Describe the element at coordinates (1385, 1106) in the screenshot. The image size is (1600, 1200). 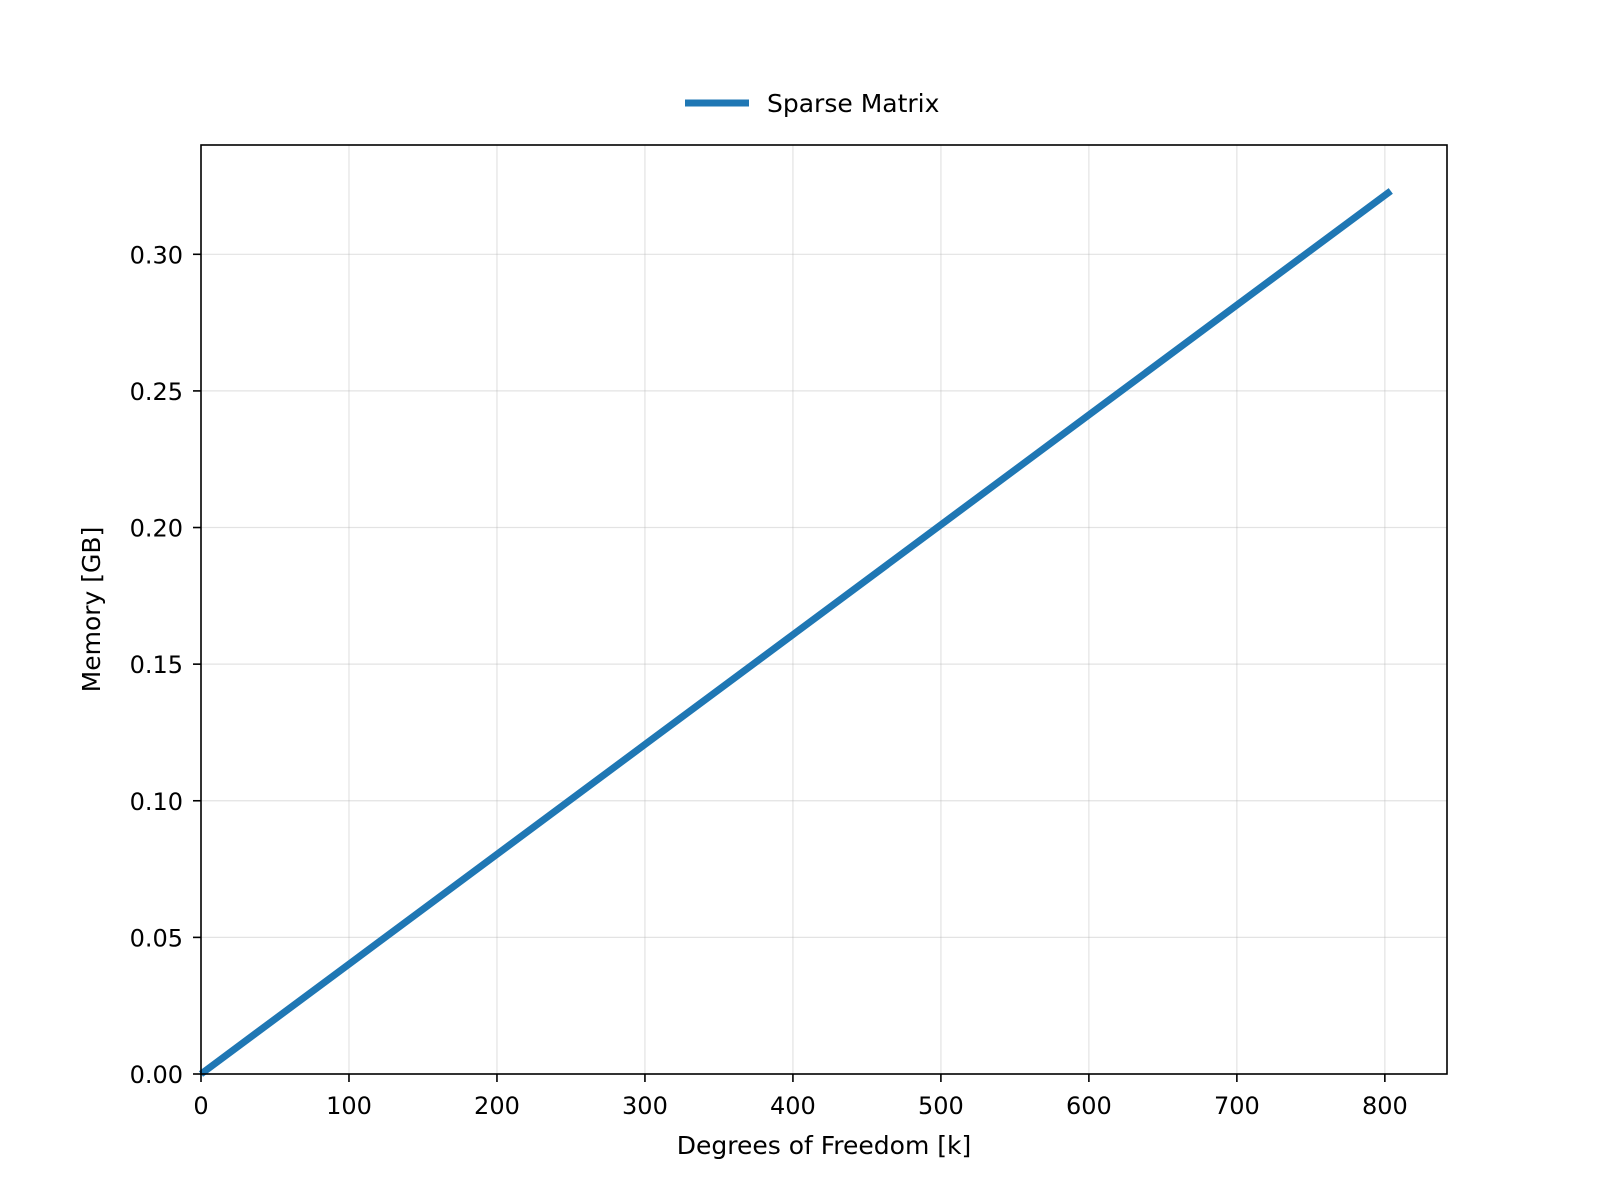
I see `x-tick-label: 800` at that location.